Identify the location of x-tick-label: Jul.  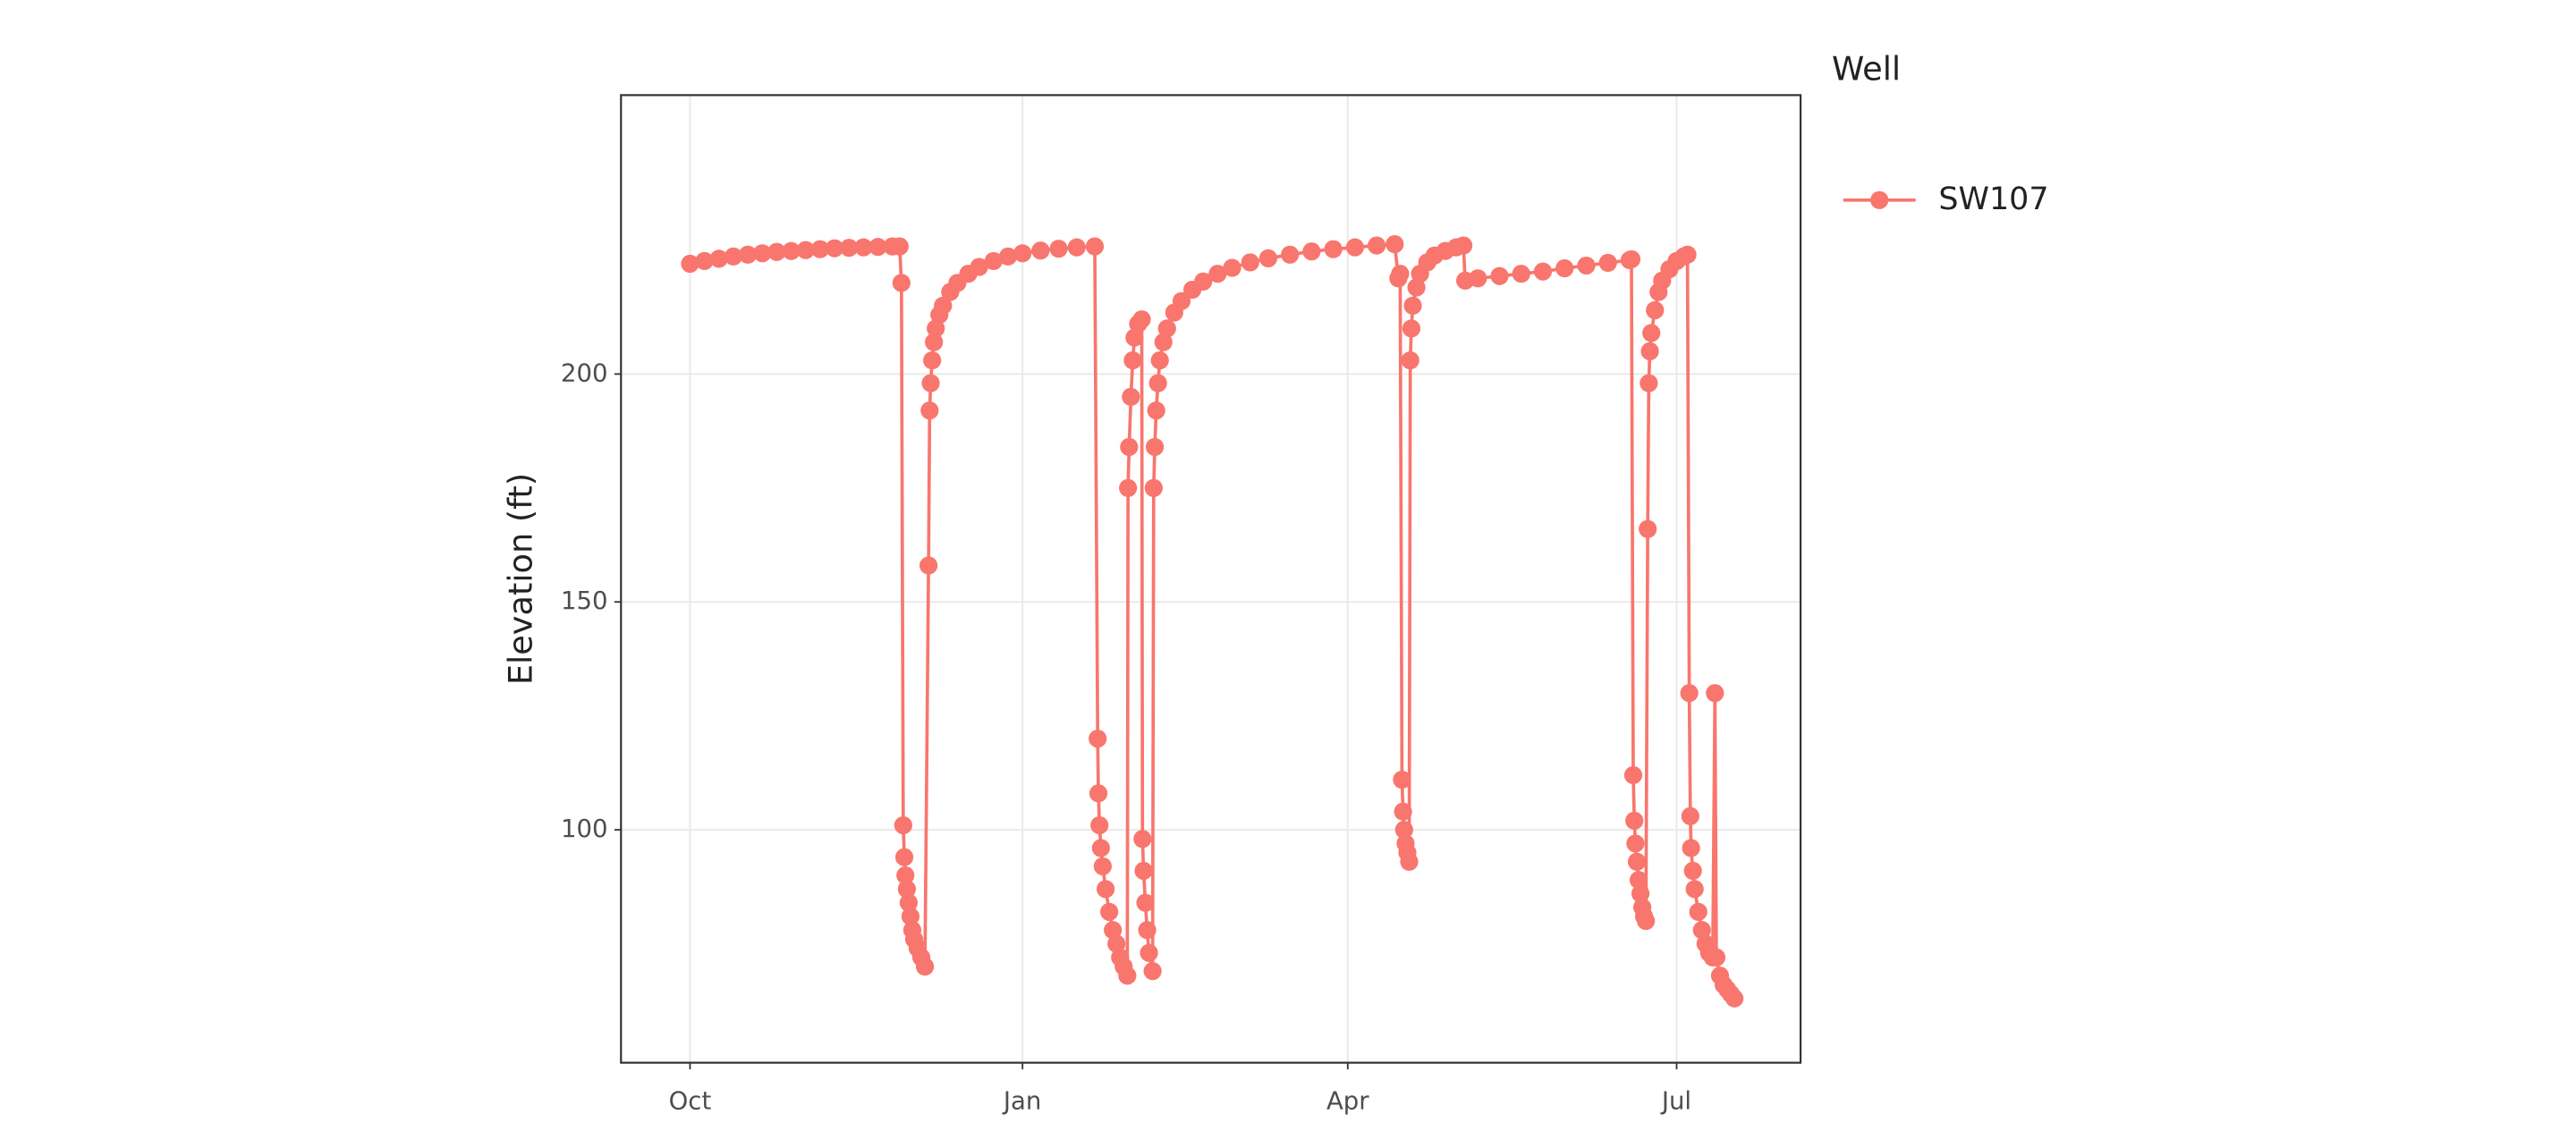
(1675, 1101).